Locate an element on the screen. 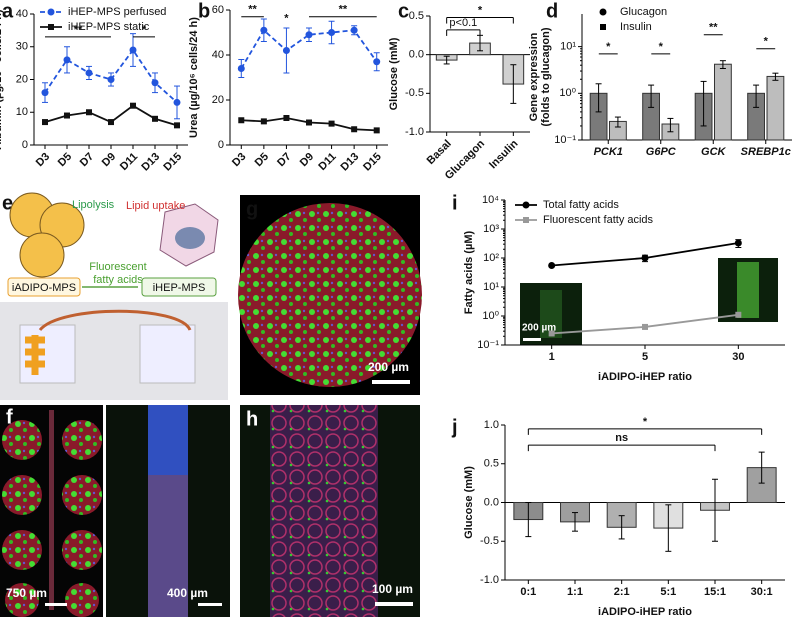 The height and width of the screenshot is (623, 798). y-axis-label: Urea (µg/10⁶ cells/24 h) is located at coordinates (194, 77).